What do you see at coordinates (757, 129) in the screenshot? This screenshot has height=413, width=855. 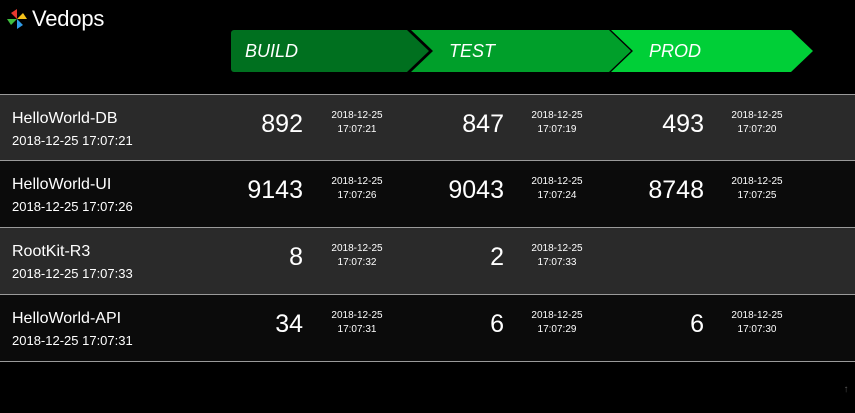 I see `prod-clock: 17:07:20` at bounding box center [757, 129].